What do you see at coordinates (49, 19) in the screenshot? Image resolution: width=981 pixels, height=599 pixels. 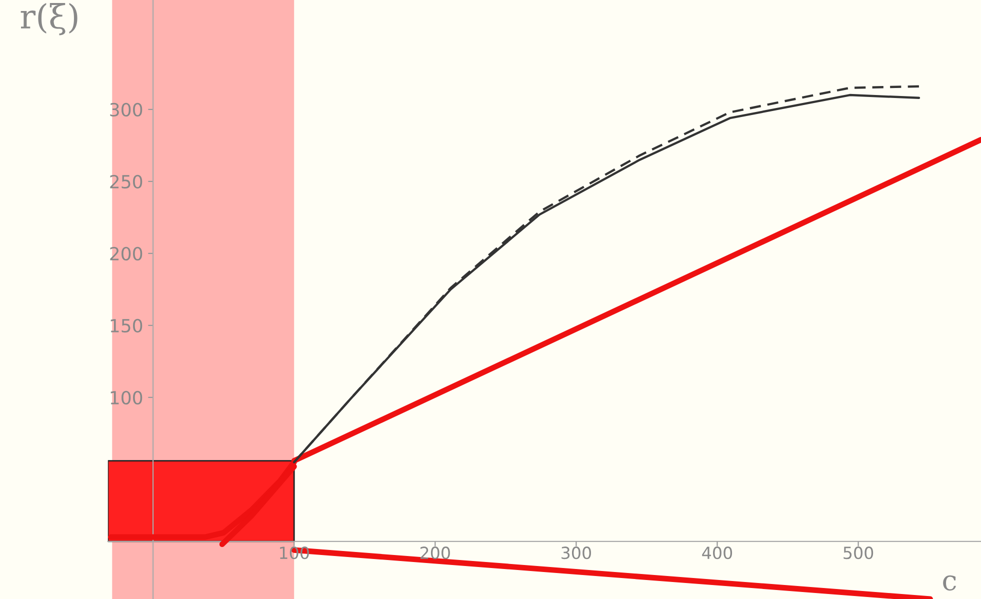 I see `y-axis-title: r(ξ)` at bounding box center [49, 19].